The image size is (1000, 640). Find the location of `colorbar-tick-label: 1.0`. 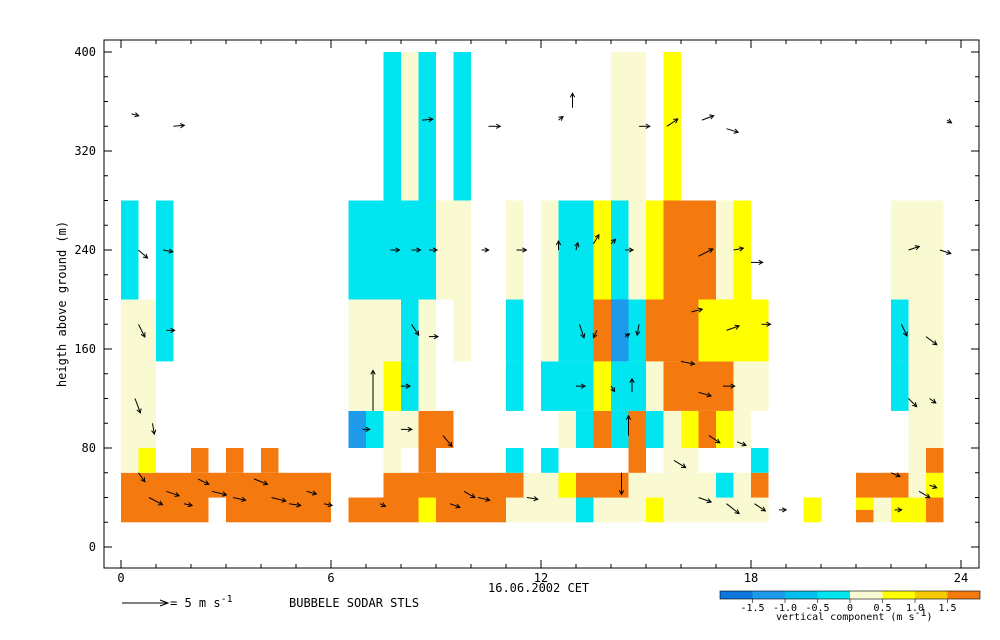

colorbar-tick-label: 1.0 is located at coordinates (915, 608).